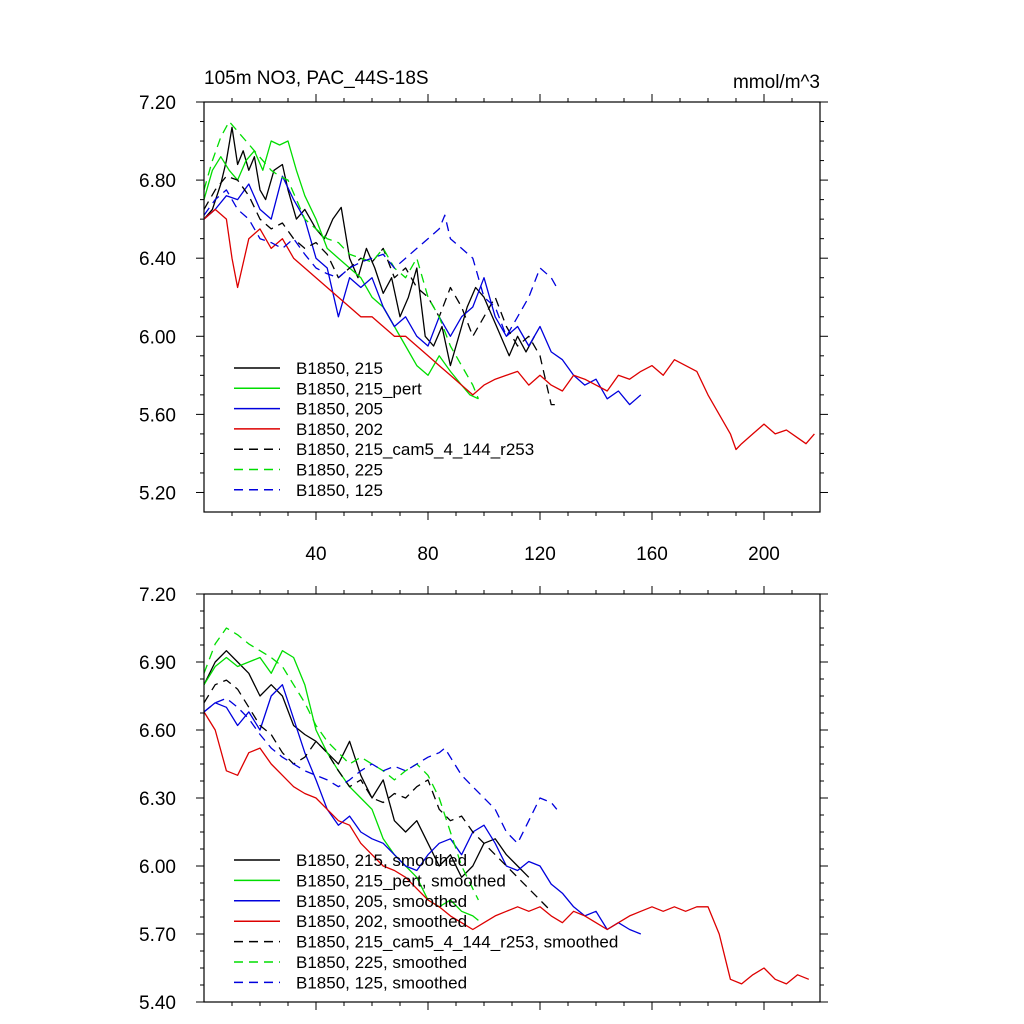 Image resolution: width=1024 pixels, height=1024 pixels. Describe the element at coordinates (339, 429) in the screenshot. I see `legend-label: B1850, 202` at that location.